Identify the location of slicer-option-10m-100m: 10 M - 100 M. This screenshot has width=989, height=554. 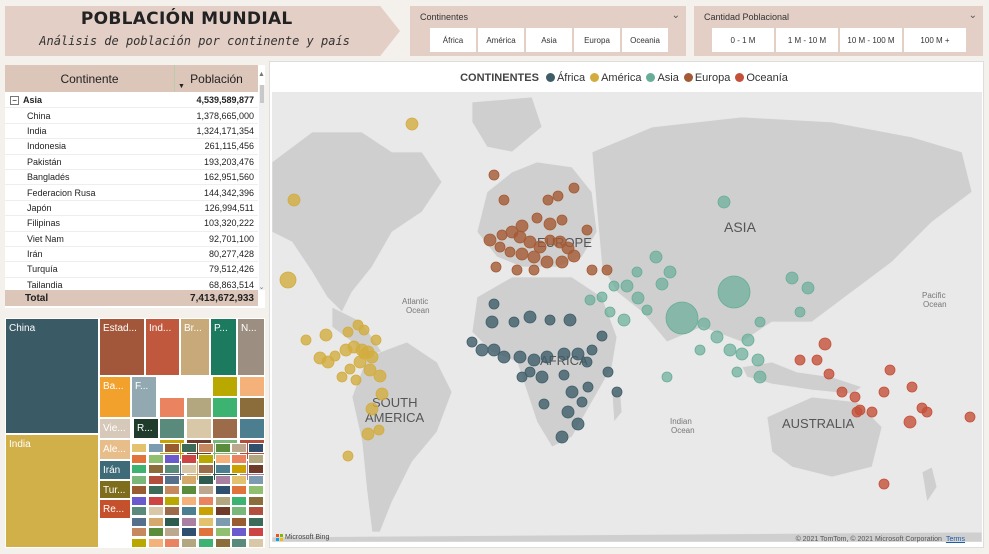
(871, 40).